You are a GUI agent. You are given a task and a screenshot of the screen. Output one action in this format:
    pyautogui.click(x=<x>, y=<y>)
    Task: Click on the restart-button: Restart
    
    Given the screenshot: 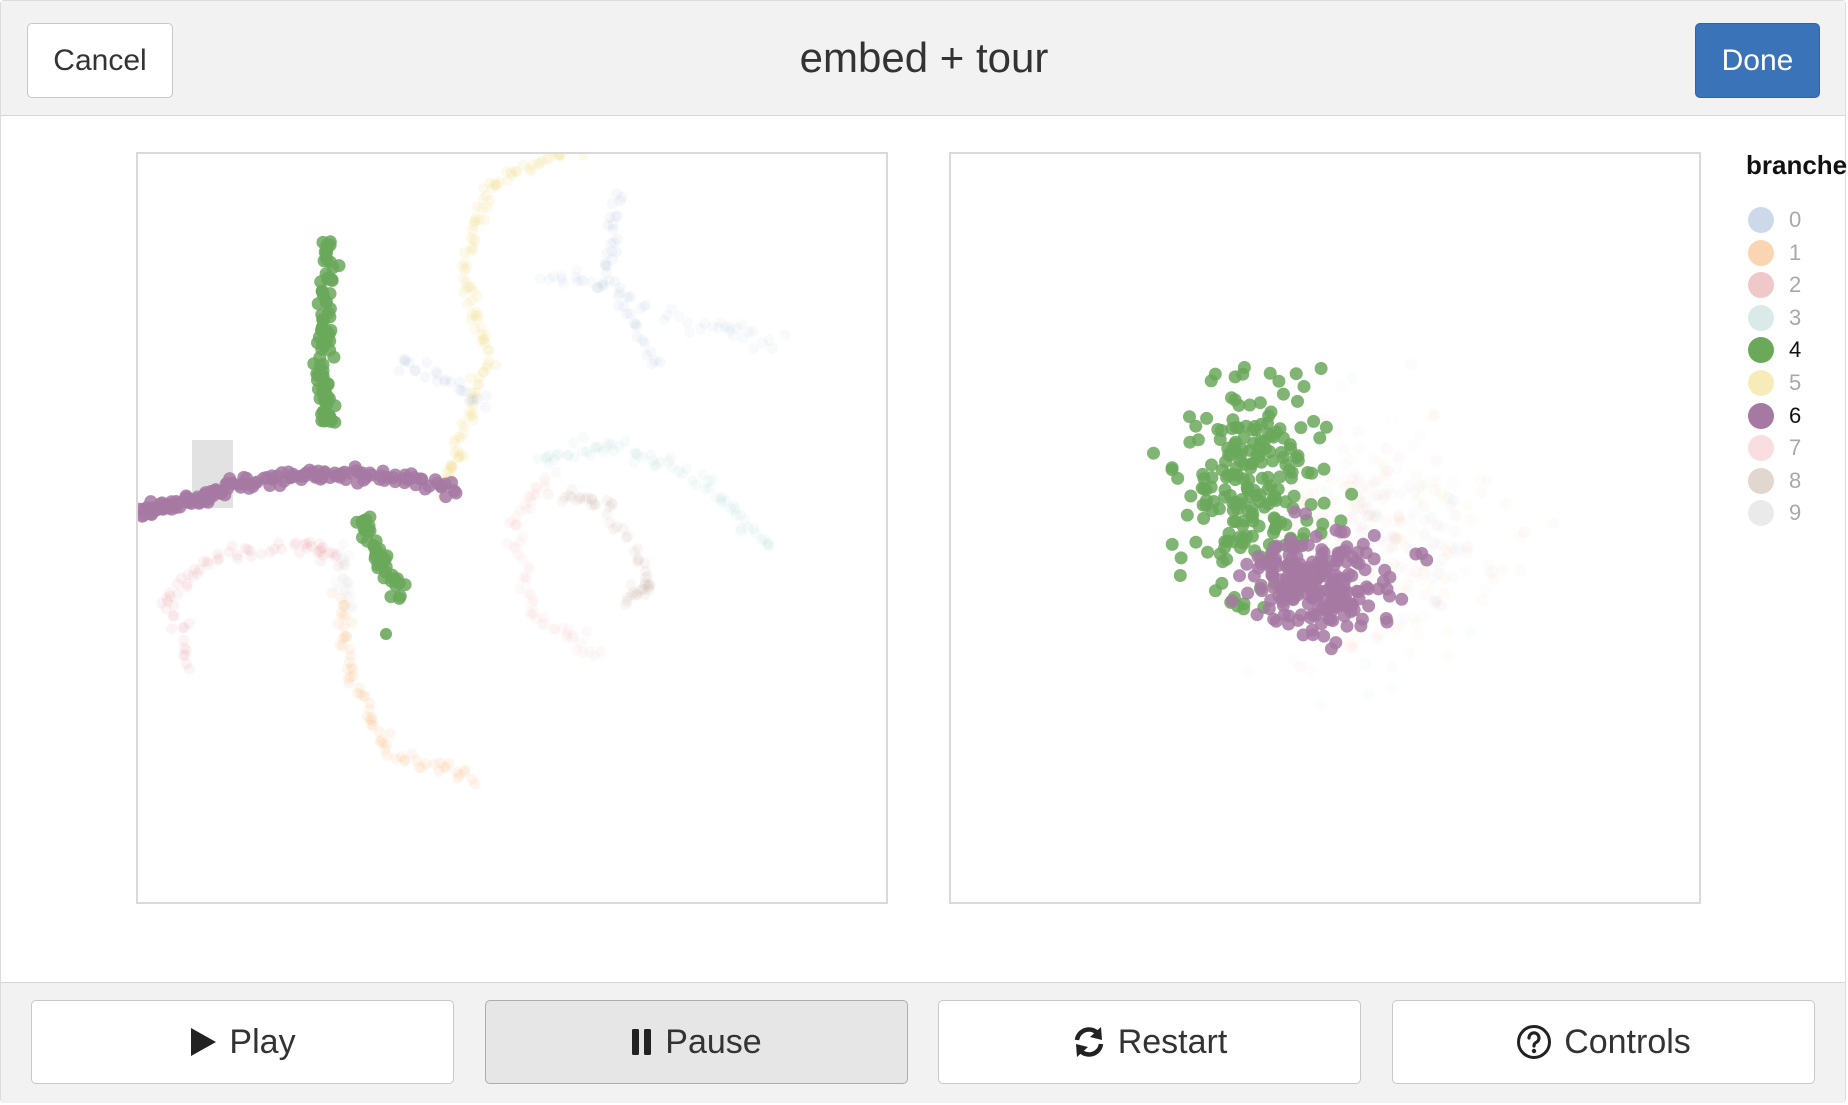 What is the action you would take?
    pyautogui.click(x=1149, y=1042)
    